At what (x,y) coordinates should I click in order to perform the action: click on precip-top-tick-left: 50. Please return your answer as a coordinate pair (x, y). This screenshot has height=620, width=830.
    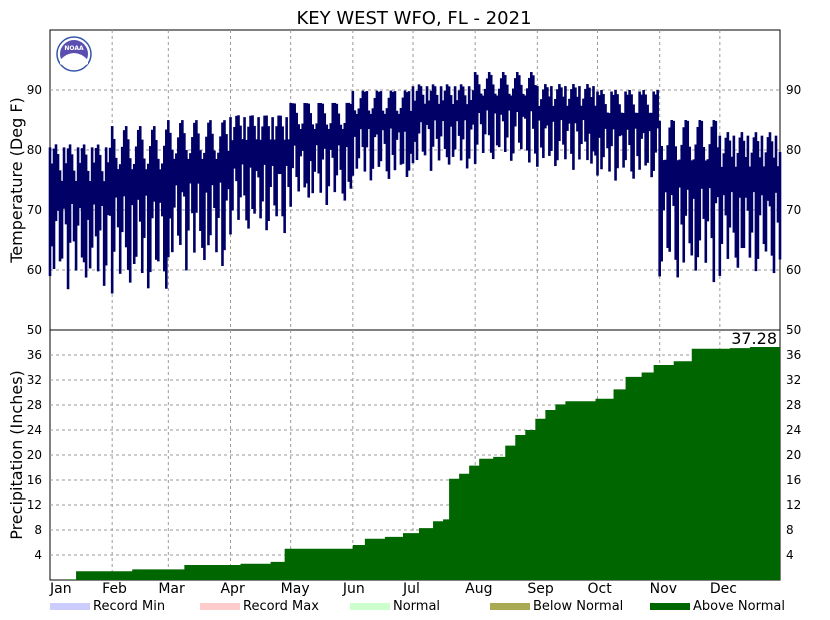
    Looking at the image, I should click on (34, 330).